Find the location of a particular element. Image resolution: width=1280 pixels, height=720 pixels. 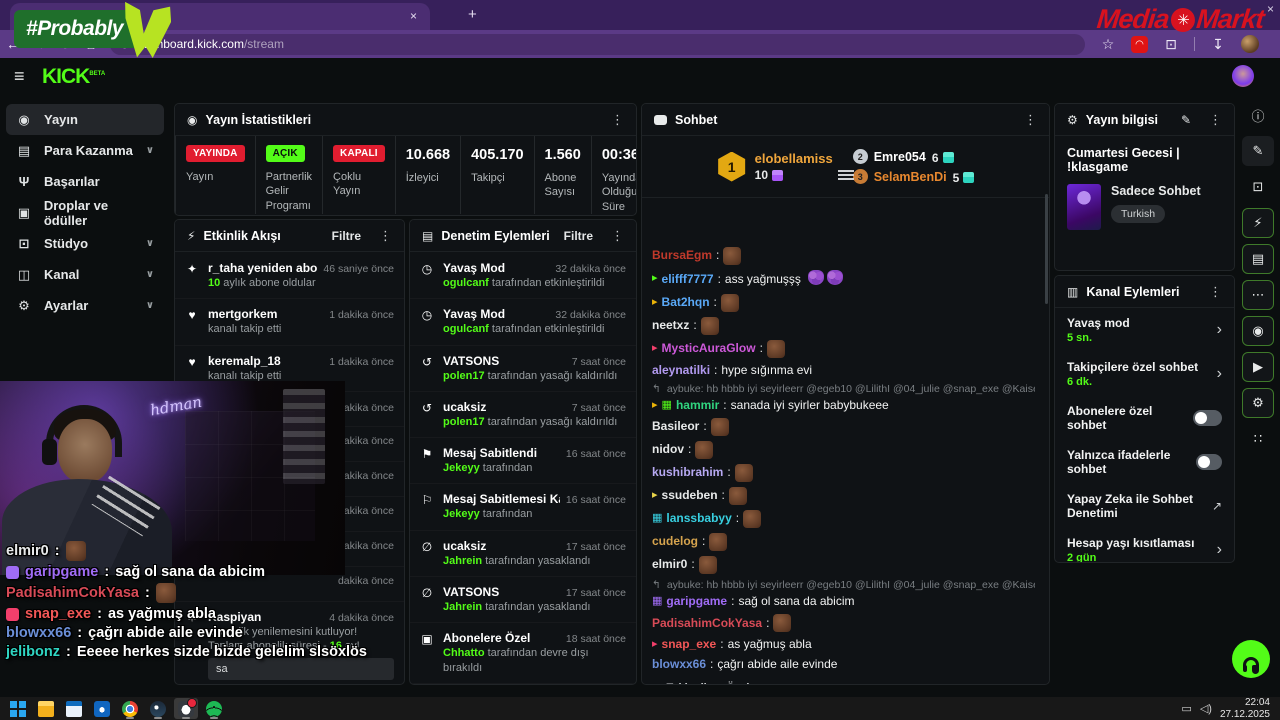

chat-username: lanssbabyy is located at coordinates (699, 518).